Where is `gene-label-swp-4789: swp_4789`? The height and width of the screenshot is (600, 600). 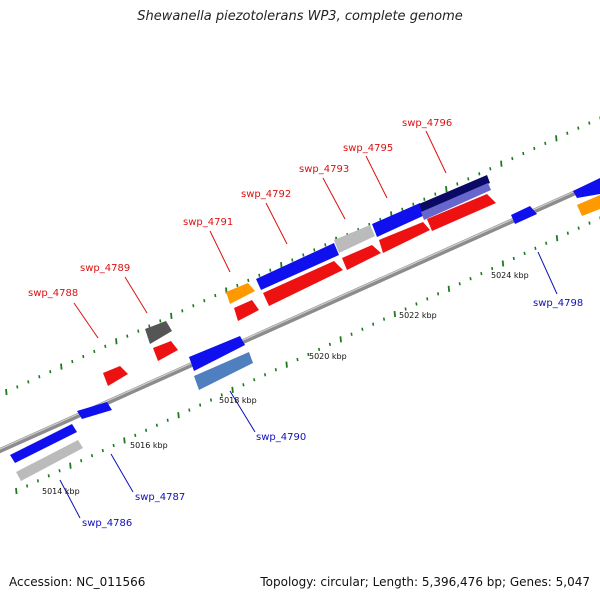
gene-label-swp-4789: swp_4789 is located at coordinates (105, 268).